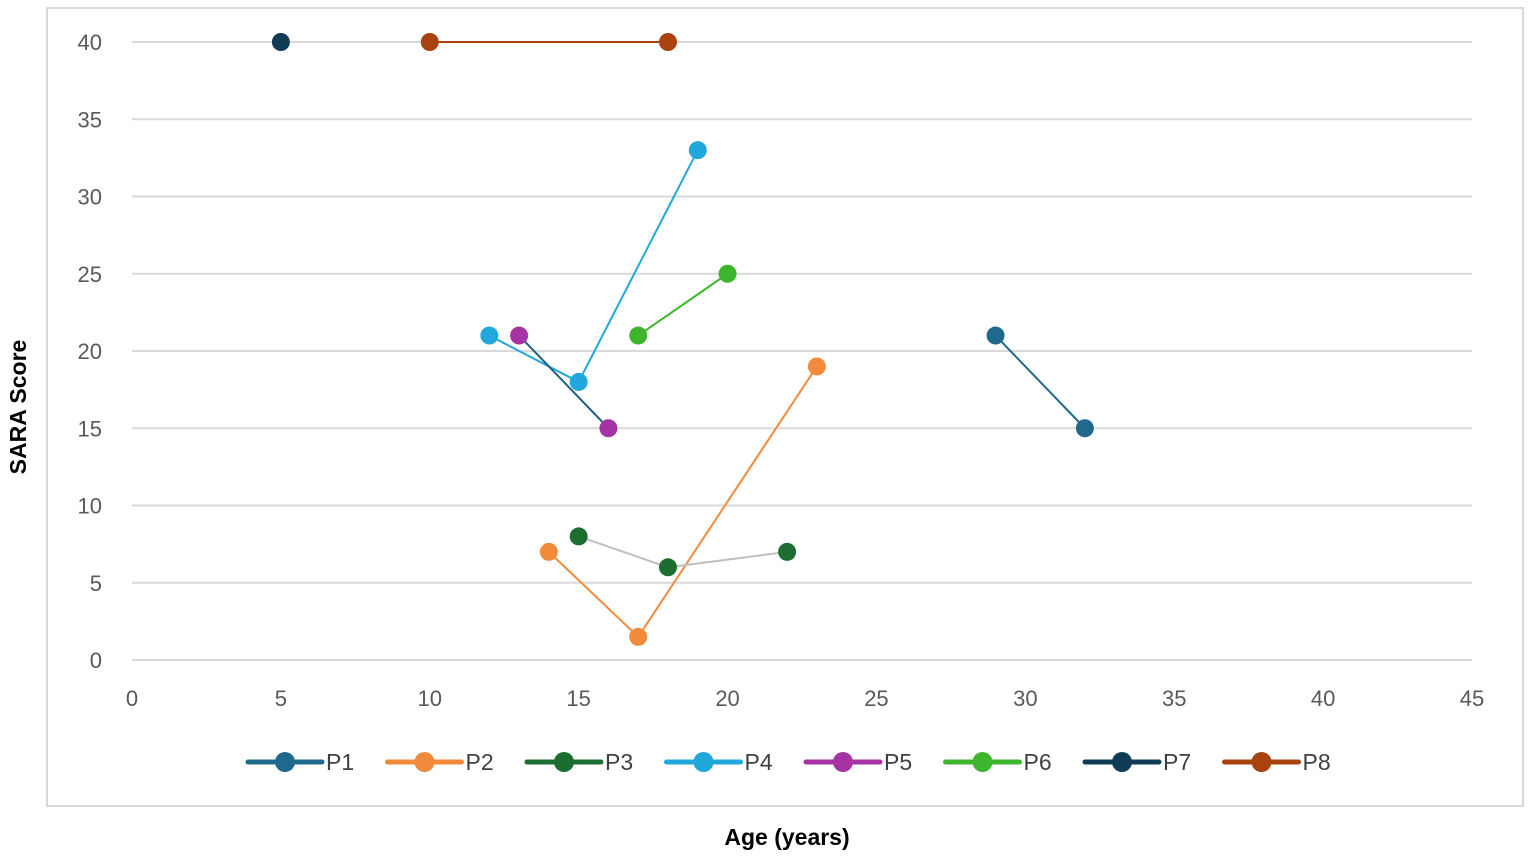 The image size is (1535, 858). I want to click on series-p4, so click(593, 266).